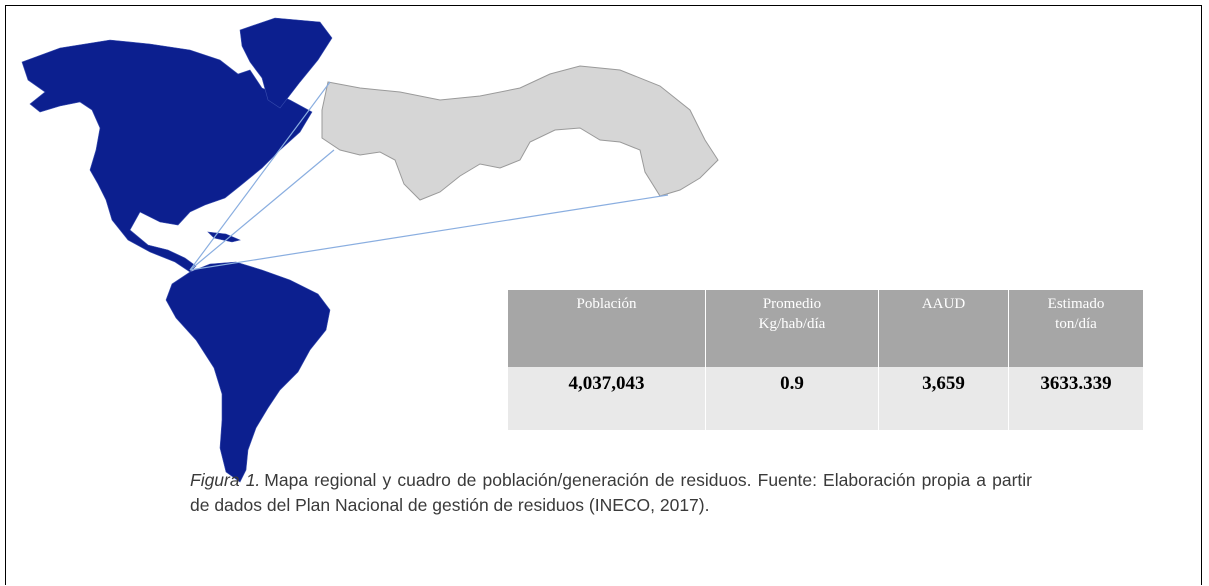 The height and width of the screenshot is (586, 1209). Describe the element at coordinates (286, 63) in the screenshot. I see `greenland` at that location.